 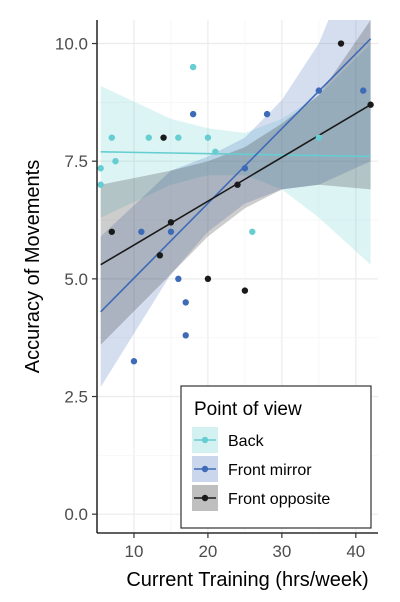 I want to click on legend-box, so click(x=276, y=457).